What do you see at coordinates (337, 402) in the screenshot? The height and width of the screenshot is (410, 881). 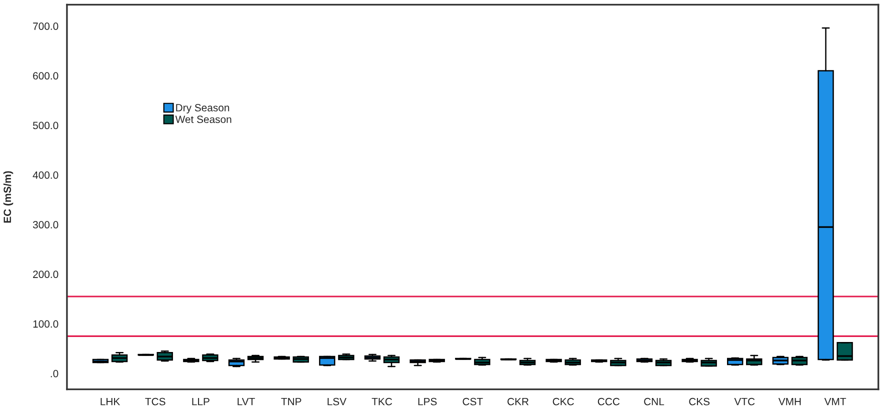 I see `x-tick-label: LSV` at bounding box center [337, 402].